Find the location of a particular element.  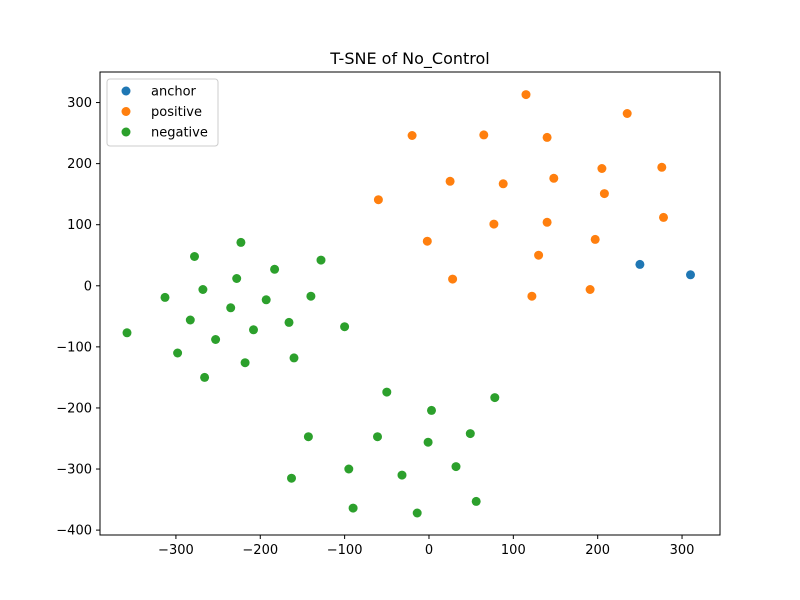

x-tick-label-2: −100 is located at coordinates (345, 550).